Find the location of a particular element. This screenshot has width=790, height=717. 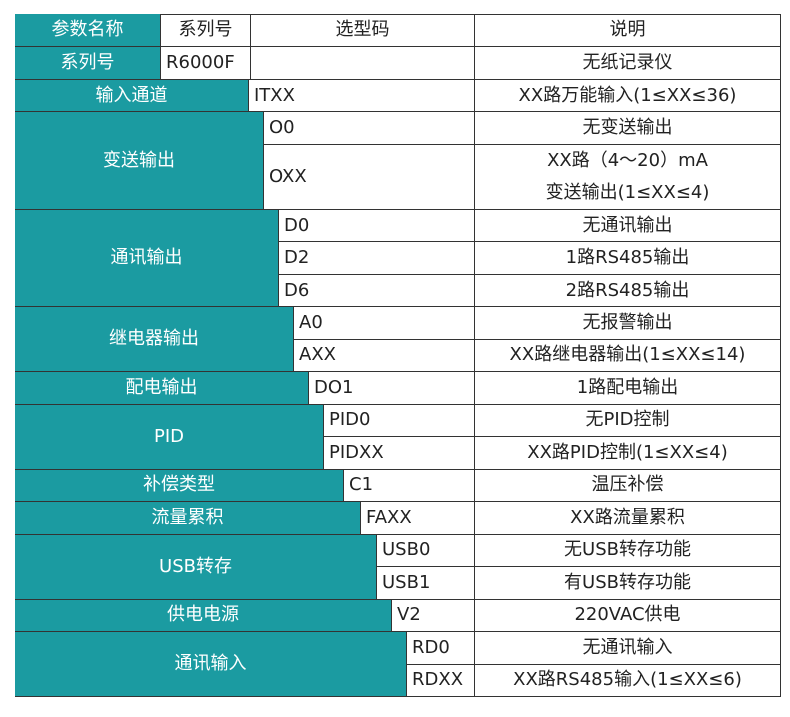

param-cell: 流量累积 is located at coordinates (188, 518).